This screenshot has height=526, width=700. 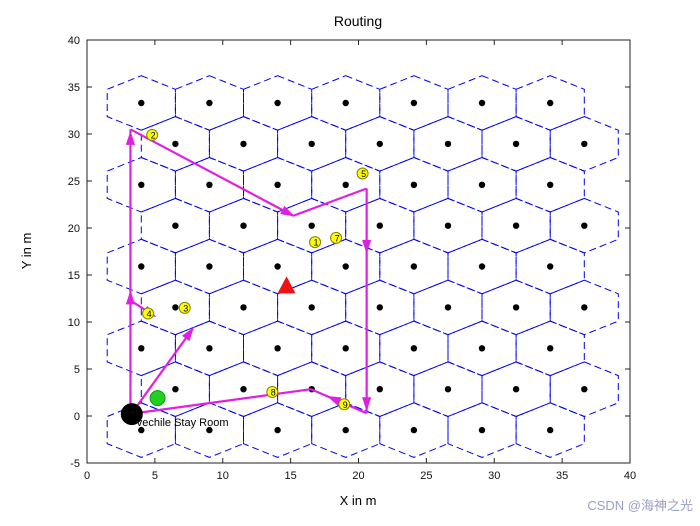 What do you see at coordinates (75, 464) in the screenshot?
I see `y-tick-label: -5` at bounding box center [75, 464].